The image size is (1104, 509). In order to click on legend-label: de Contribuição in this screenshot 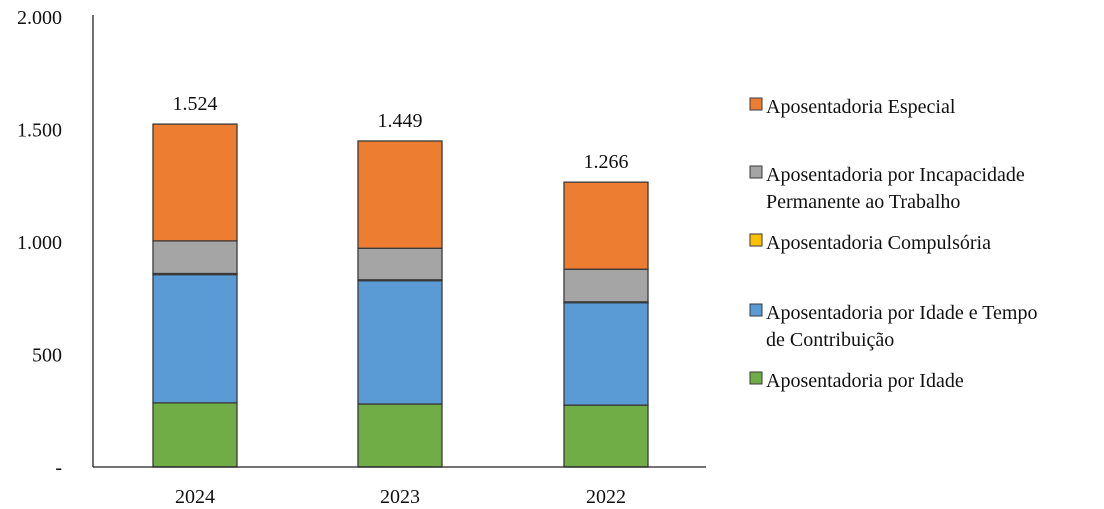, I will do `click(830, 340)`.